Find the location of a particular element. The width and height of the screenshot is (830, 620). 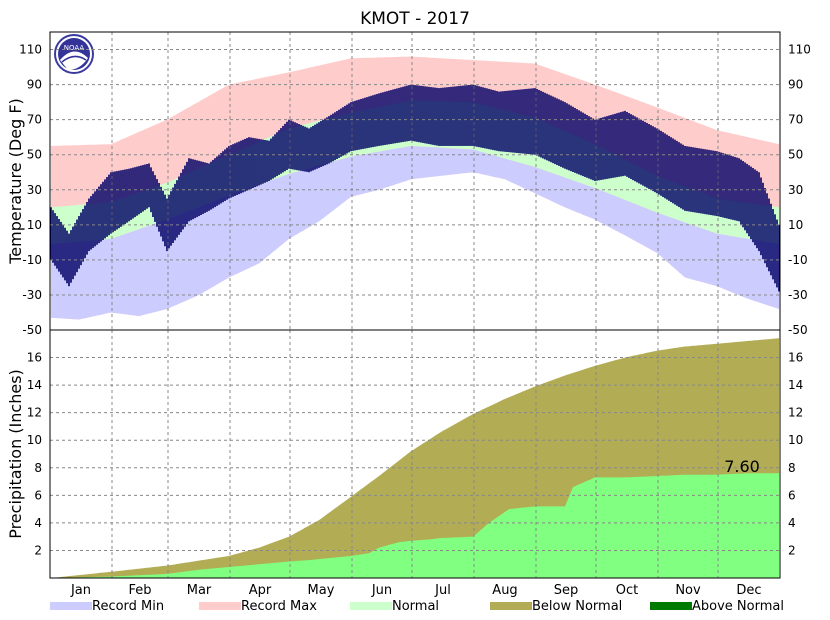

noaa-logo: NOAA is located at coordinates (74, 54).